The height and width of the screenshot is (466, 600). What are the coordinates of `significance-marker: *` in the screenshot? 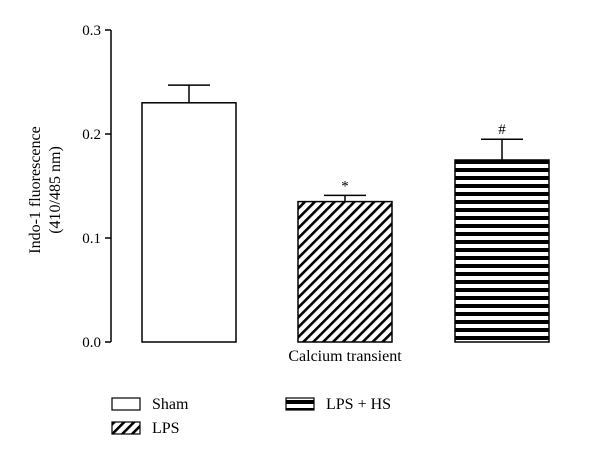 It's located at (345, 186).